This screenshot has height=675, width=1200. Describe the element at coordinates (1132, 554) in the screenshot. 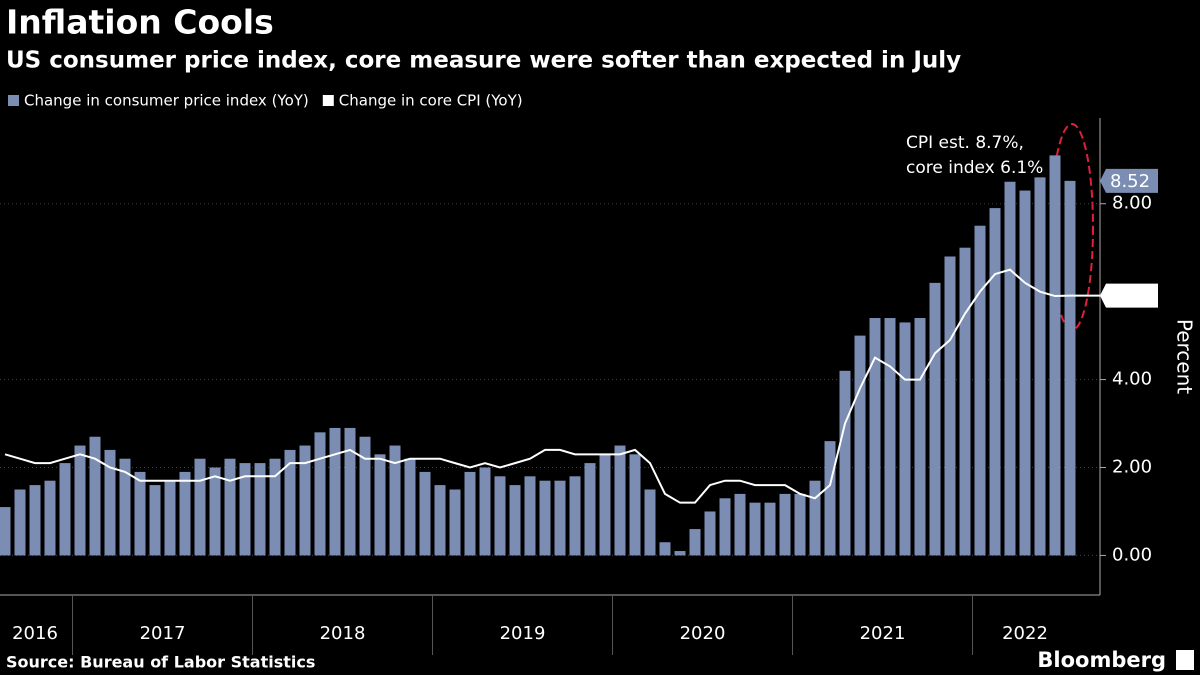

I see `y-tick-label: 0.00` at that location.